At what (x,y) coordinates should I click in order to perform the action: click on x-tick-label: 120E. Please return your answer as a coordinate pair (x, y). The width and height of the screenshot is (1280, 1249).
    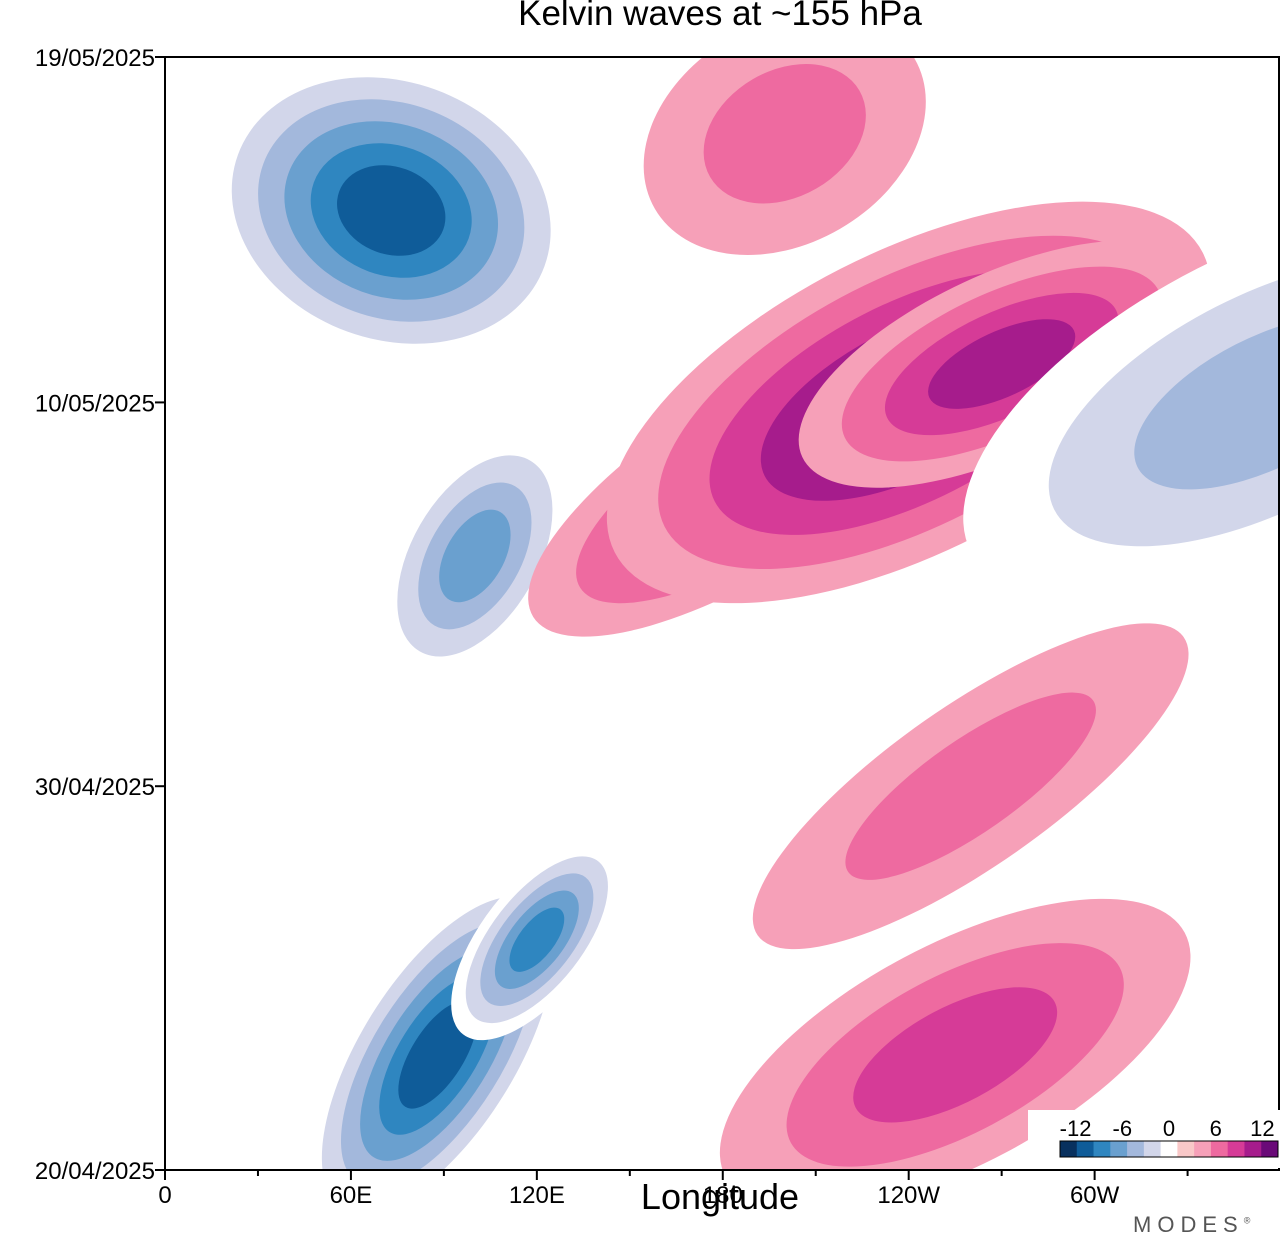
    Looking at the image, I should click on (537, 1195).